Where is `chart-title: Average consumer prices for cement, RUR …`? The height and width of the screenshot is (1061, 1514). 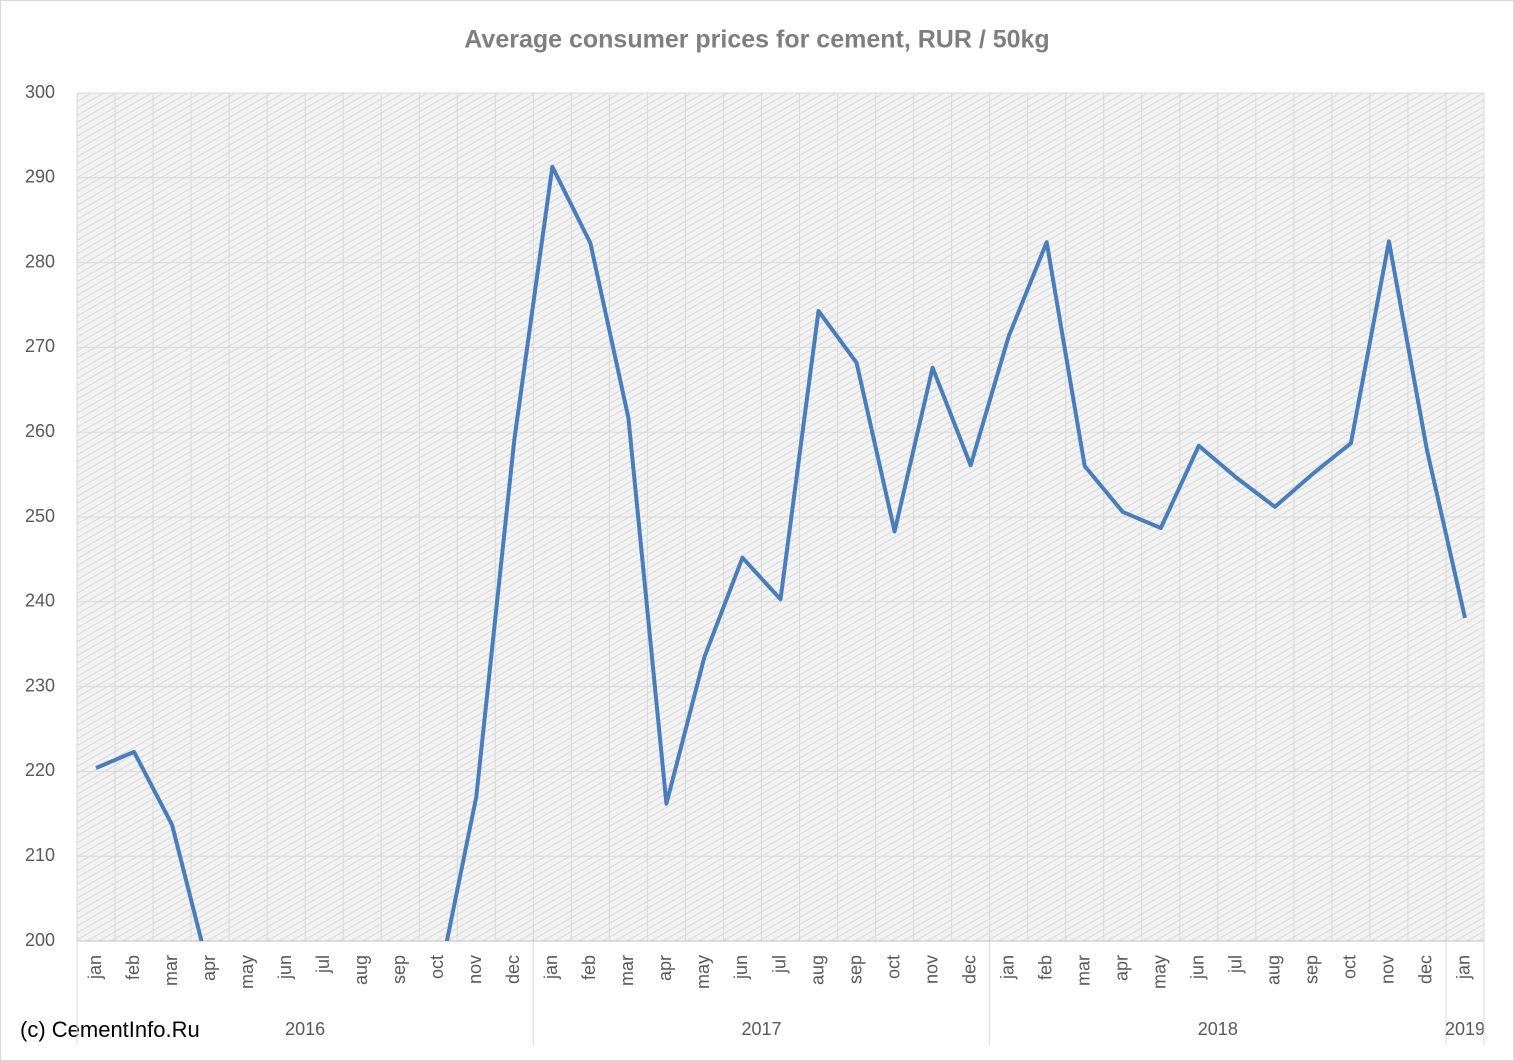 chart-title: Average consumer prices for cement, RUR … is located at coordinates (756, 40).